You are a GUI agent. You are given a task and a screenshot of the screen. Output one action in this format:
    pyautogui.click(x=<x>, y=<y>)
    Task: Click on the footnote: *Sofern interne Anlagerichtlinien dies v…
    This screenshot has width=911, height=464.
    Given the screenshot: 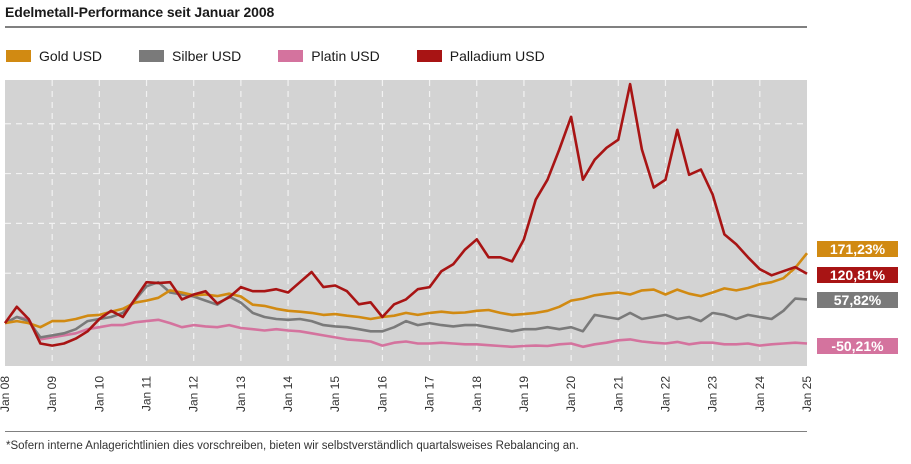 What is the action you would take?
    pyautogui.click(x=292, y=446)
    